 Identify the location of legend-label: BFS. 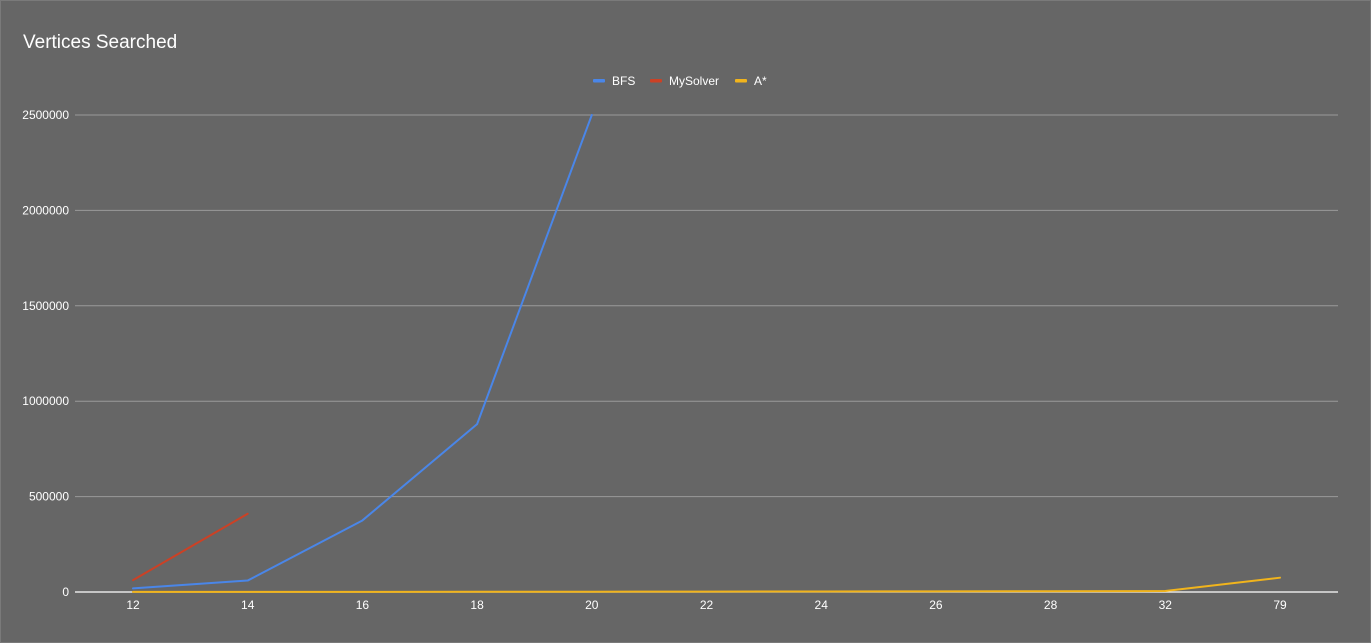
(623, 81).